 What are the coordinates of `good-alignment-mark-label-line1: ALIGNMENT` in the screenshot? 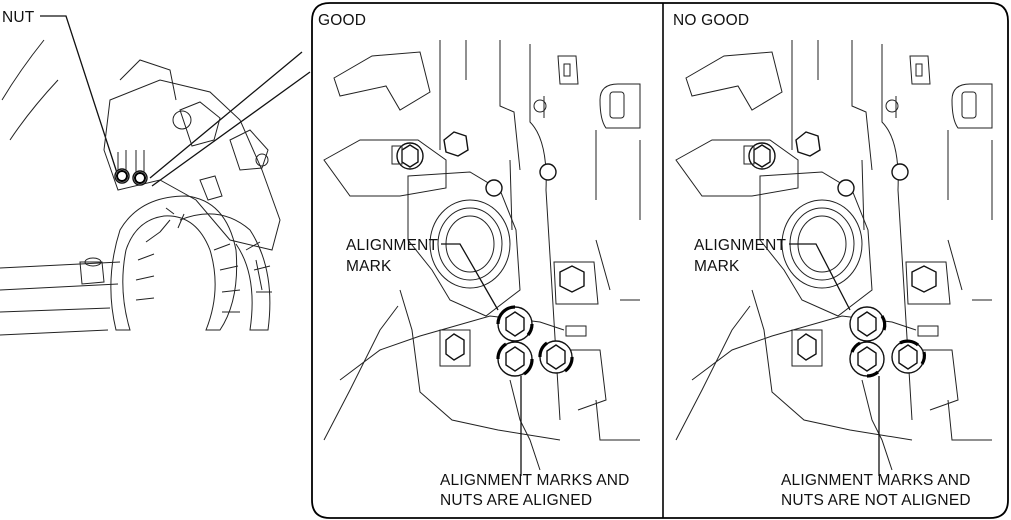 It's located at (392, 245).